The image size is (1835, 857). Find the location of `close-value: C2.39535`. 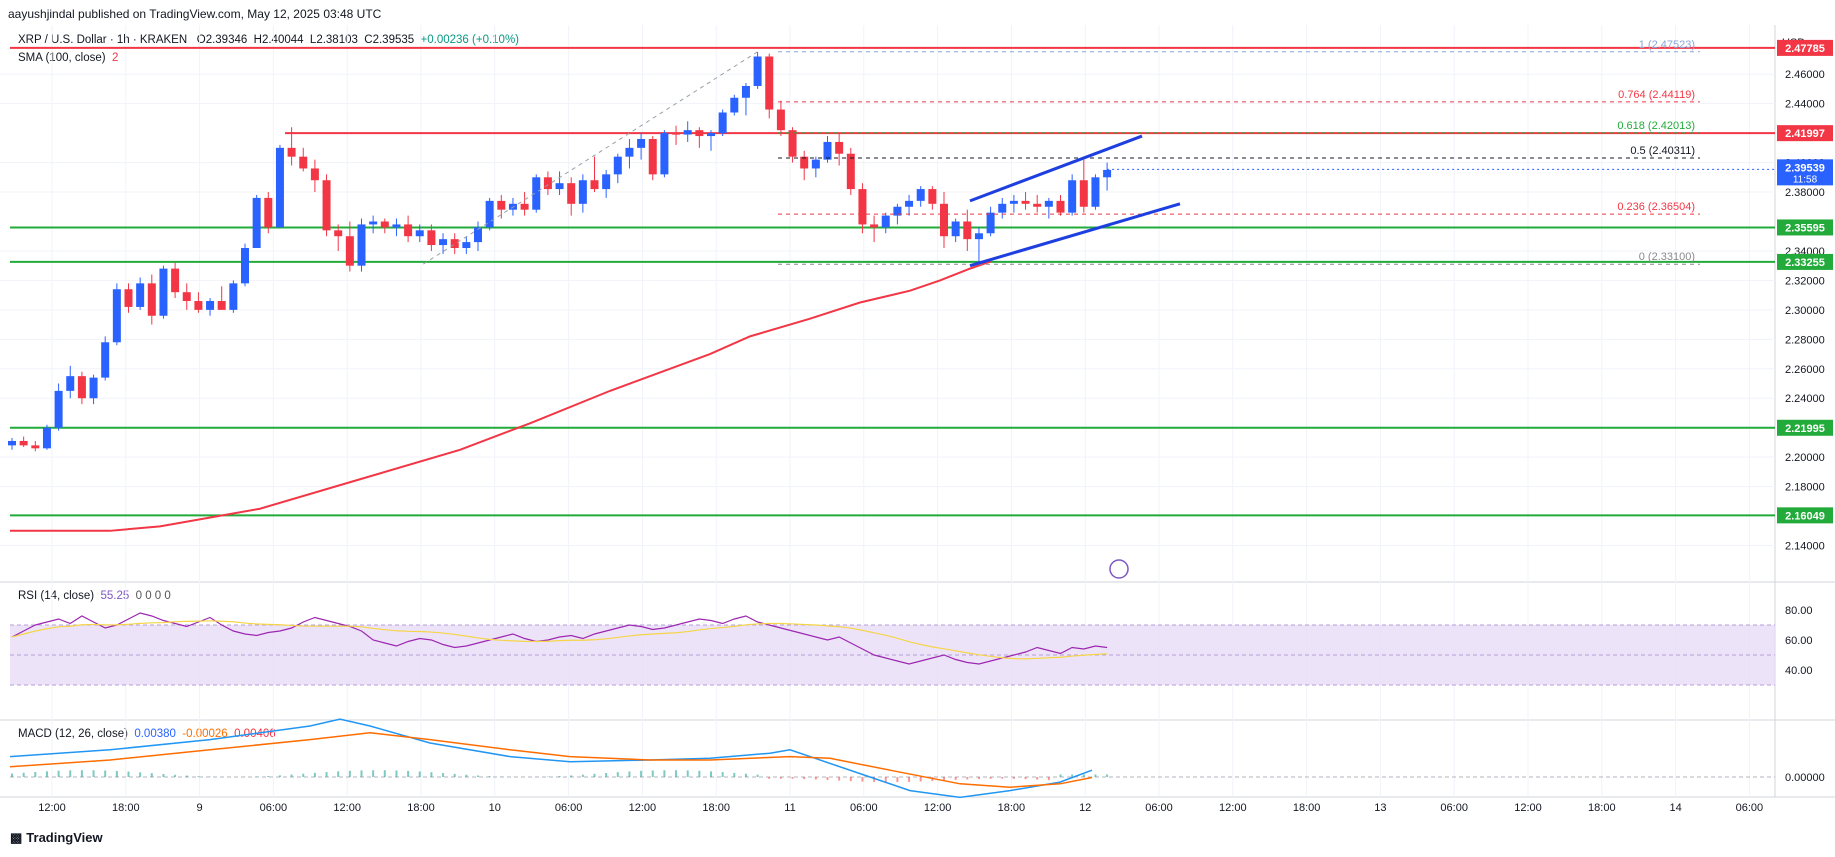

close-value: C2.39535 is located at coordinates (389, 40).